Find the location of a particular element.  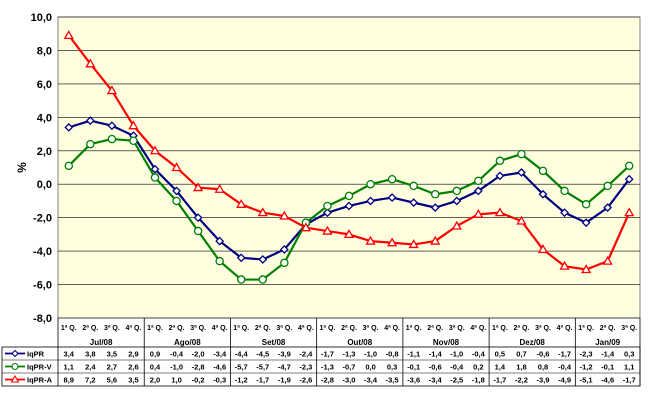

month-label: Dez/08 is located at coordinates (533, 342).